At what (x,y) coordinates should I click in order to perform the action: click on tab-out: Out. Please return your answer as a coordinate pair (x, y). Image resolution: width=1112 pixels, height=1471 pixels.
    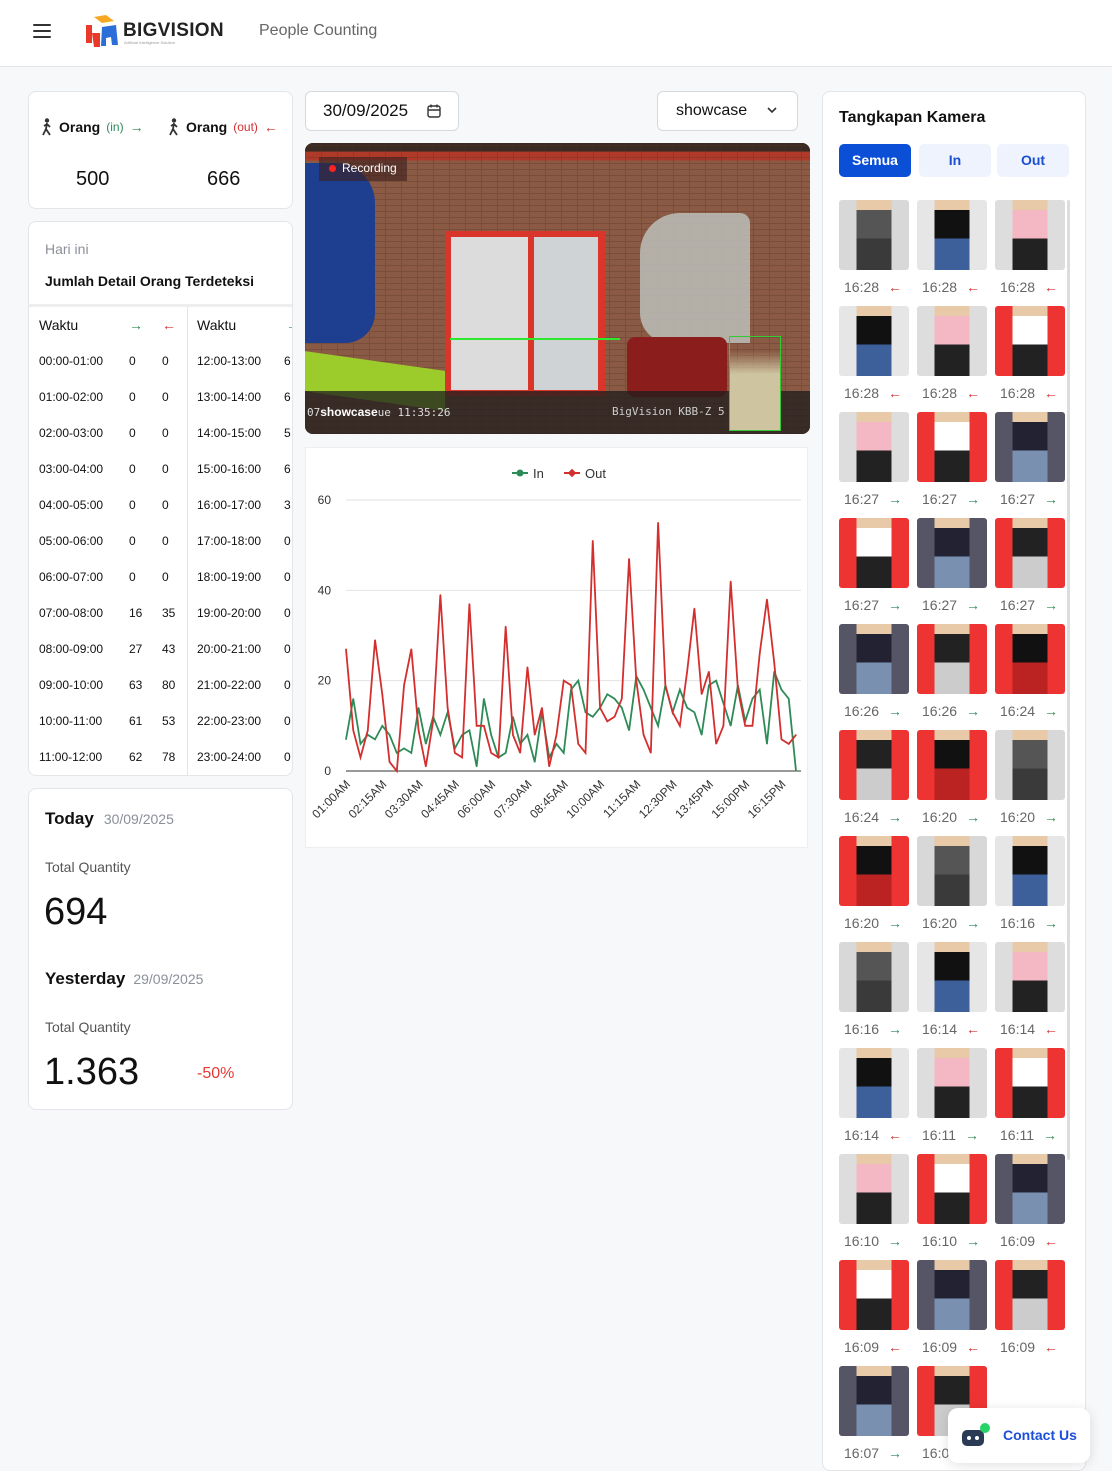
    Looking at the image, I should click on (1033, 160).